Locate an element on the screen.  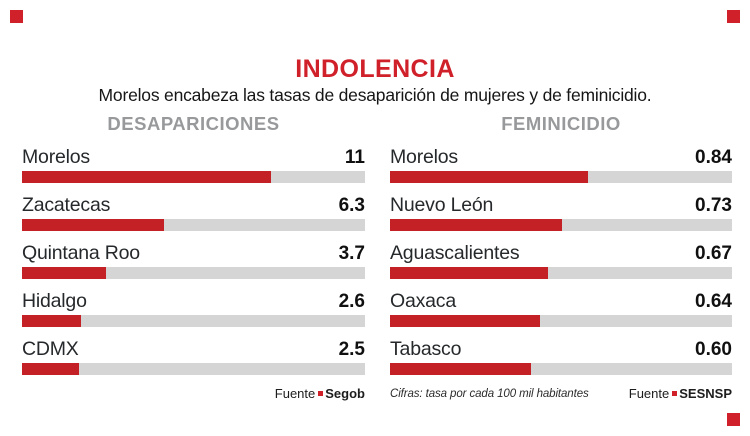
row-value: 0.64 is located at coordinates (713, 301).